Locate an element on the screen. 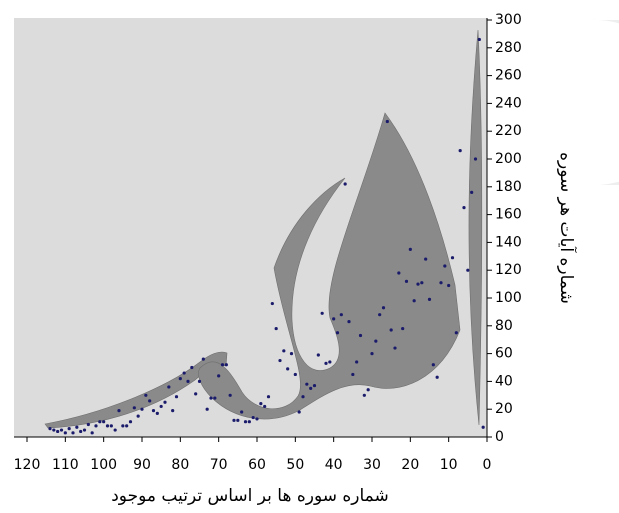  y-tick-label: 100 is located at coordinates (508, 298).